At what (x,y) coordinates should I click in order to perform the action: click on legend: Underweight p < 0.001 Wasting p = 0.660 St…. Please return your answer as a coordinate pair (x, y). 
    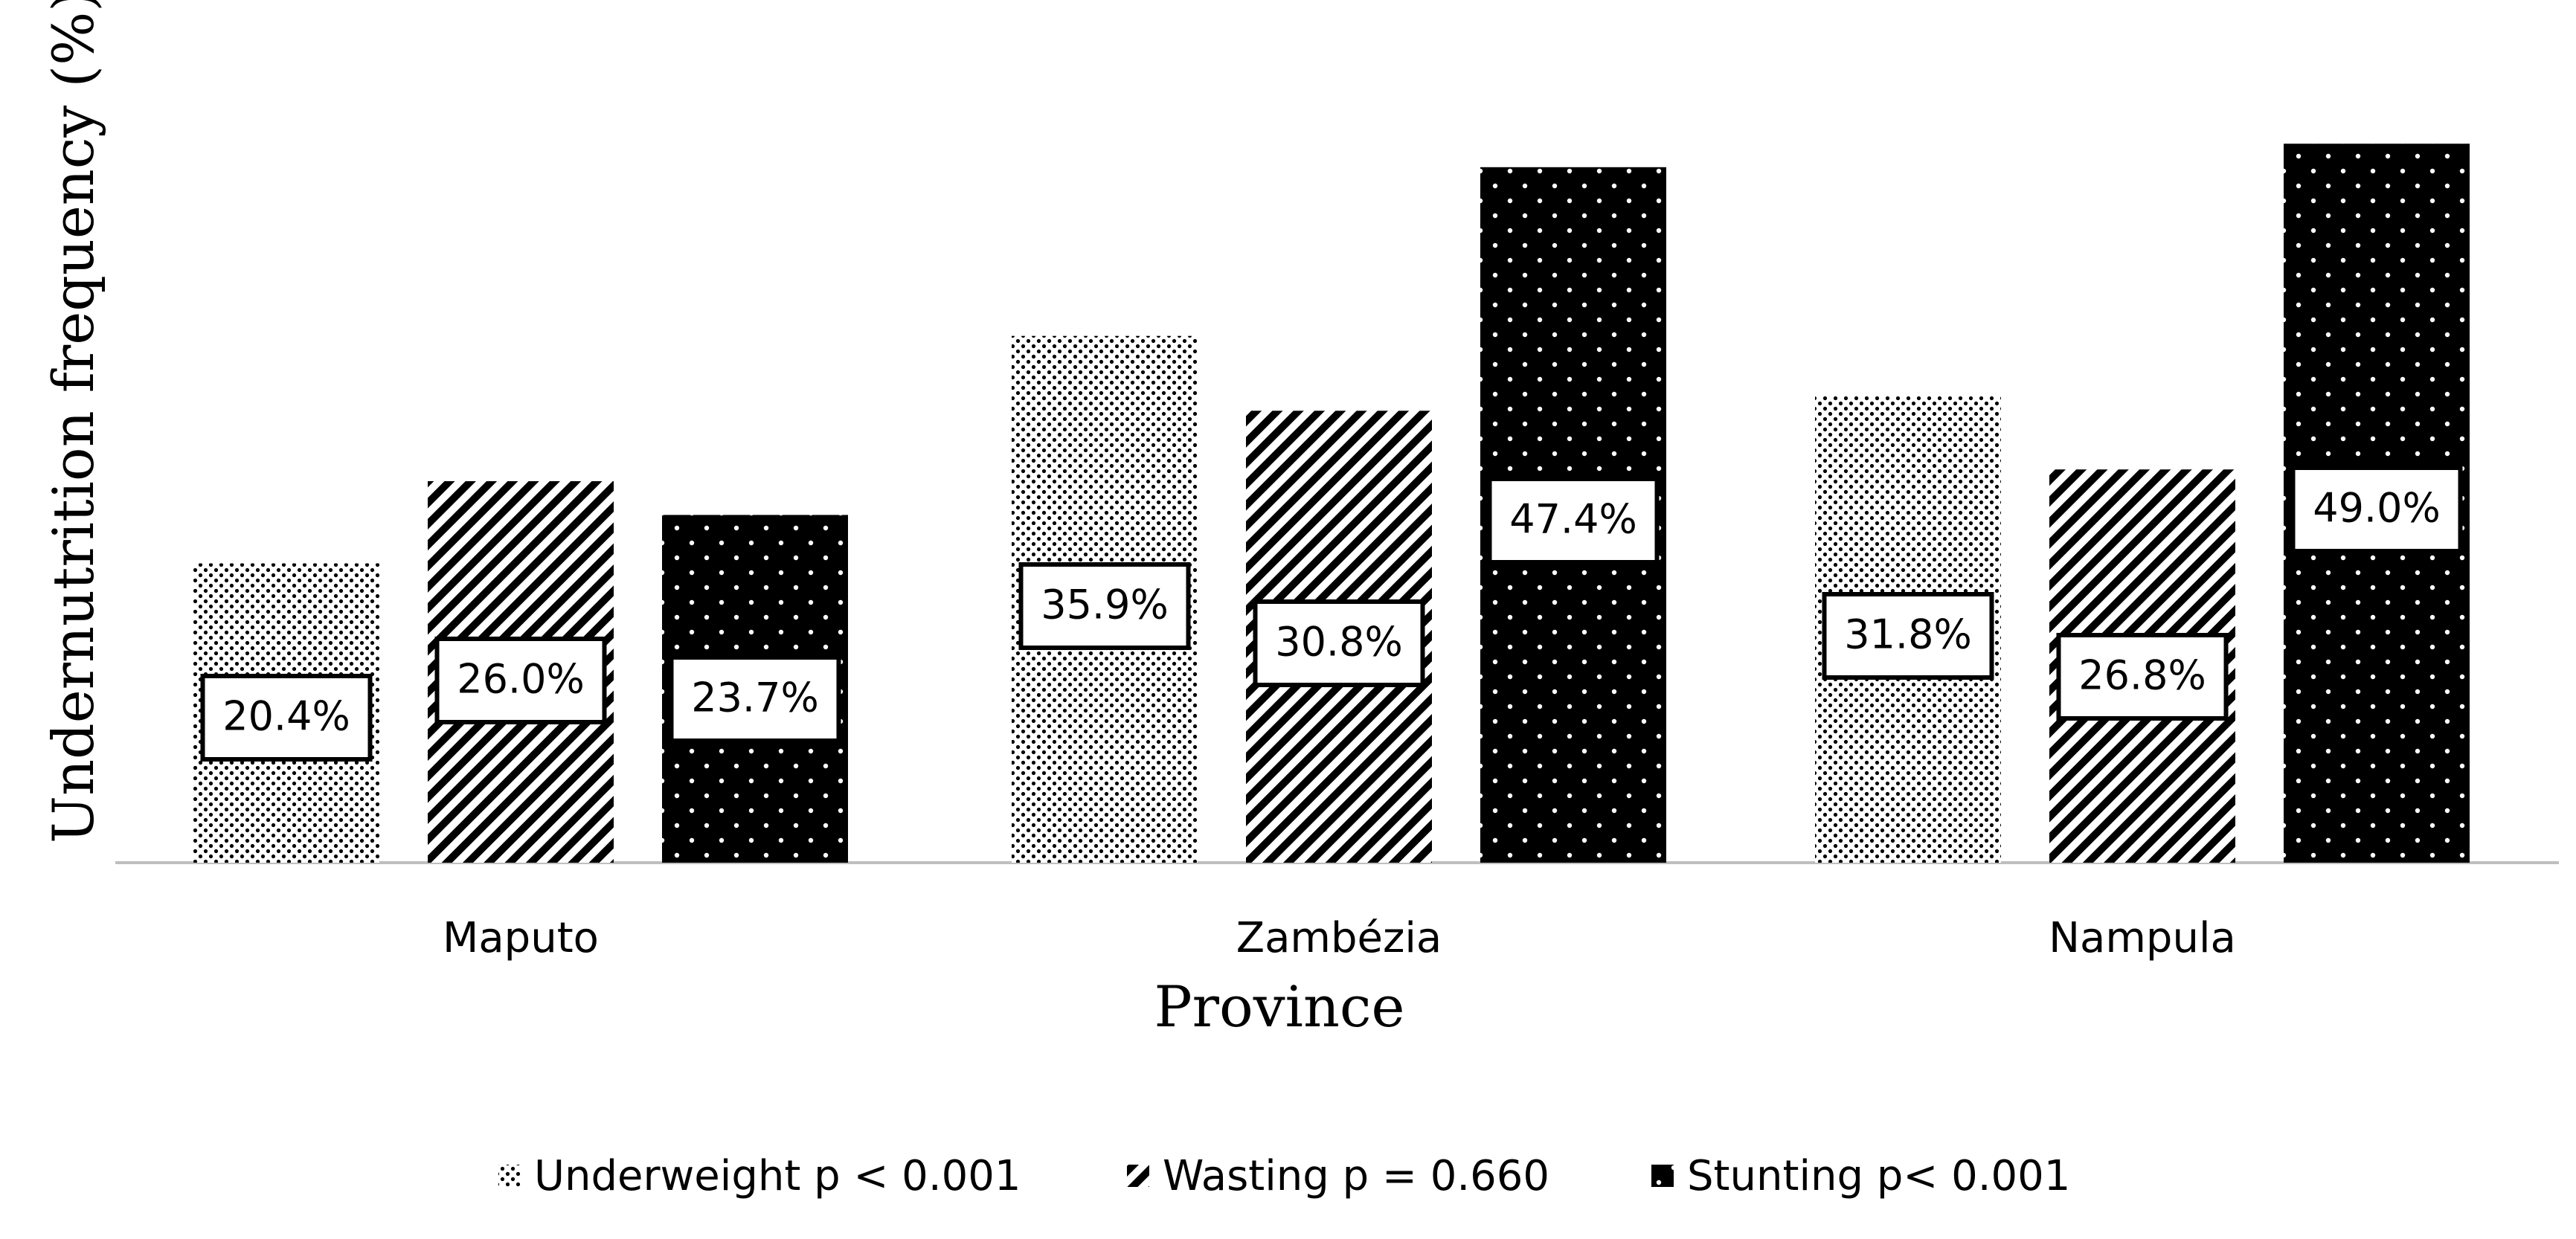
    Looking at the image, I should click on (1284, 1176).